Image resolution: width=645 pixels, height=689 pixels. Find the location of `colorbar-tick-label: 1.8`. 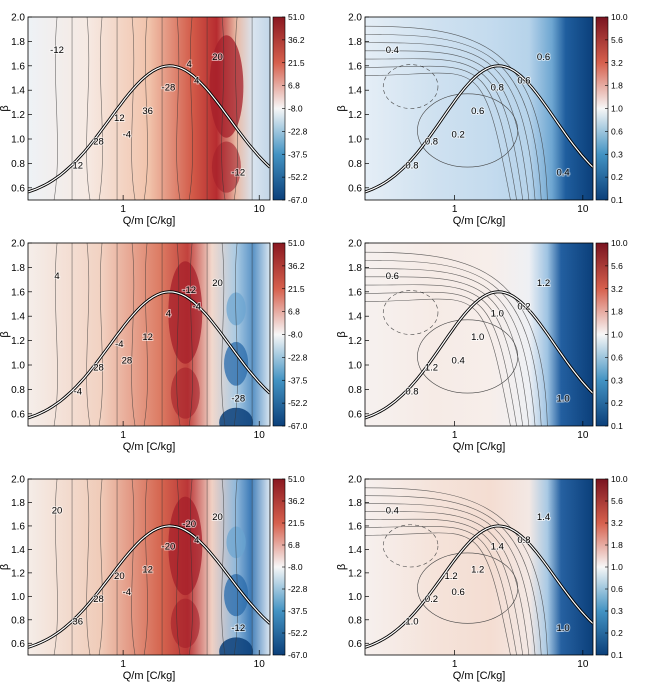

colorbar-tick-label: 1.8 is located at coordinates (617, 312).